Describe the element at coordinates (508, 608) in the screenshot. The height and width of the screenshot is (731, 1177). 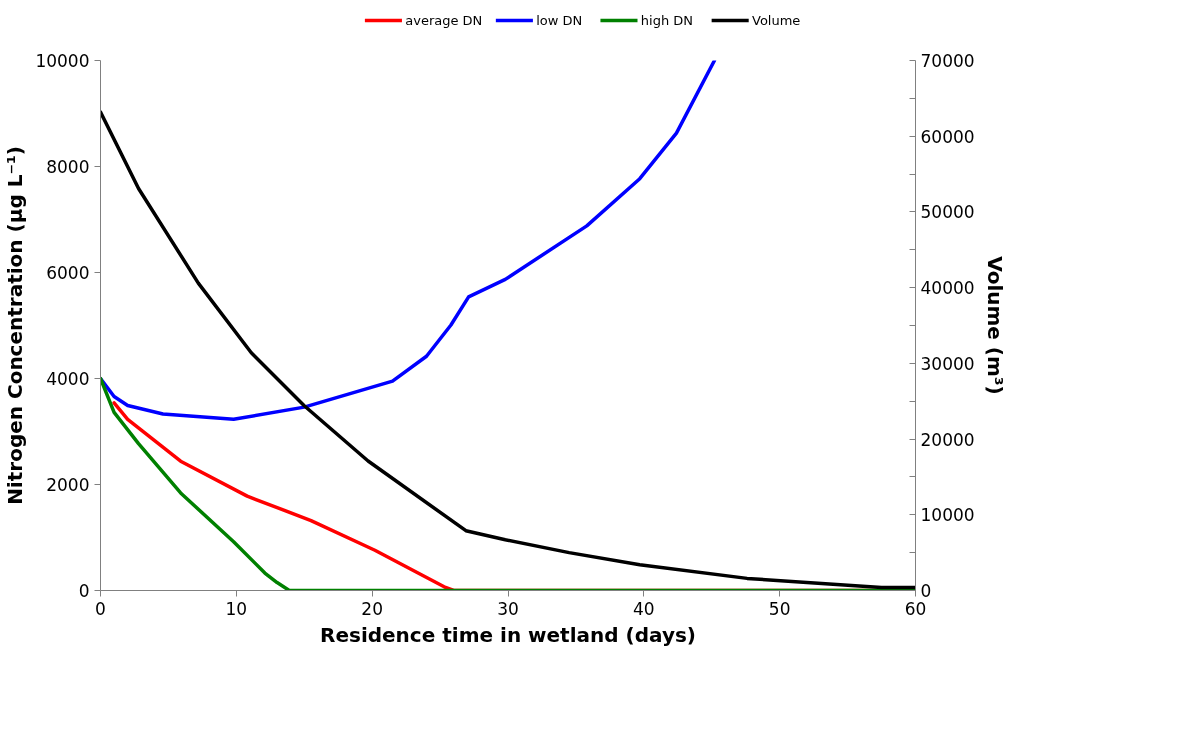
I see `x-tick-label: 30` at that location.